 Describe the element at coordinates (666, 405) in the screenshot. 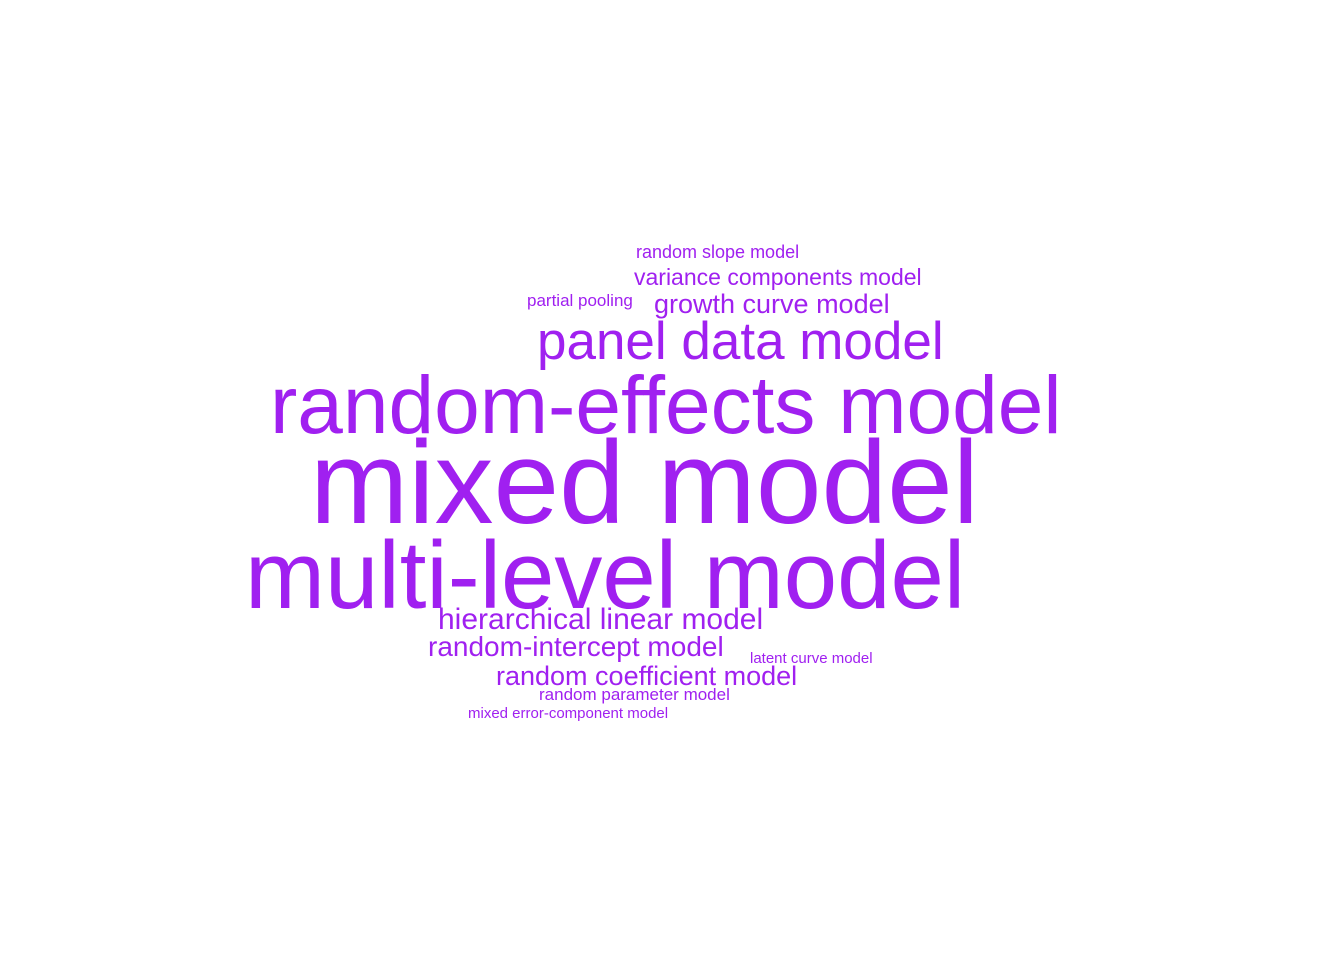

I see `word-random-effects-model: random-effects model` at that location.